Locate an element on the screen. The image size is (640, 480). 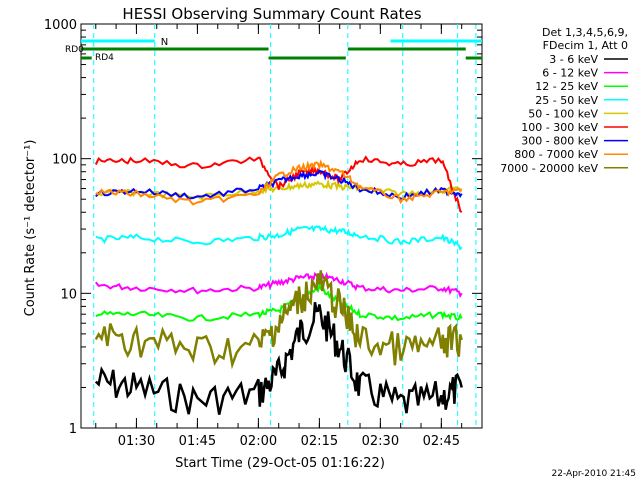
x-tick-label: 02:45 is located at coordinates (441, 441).